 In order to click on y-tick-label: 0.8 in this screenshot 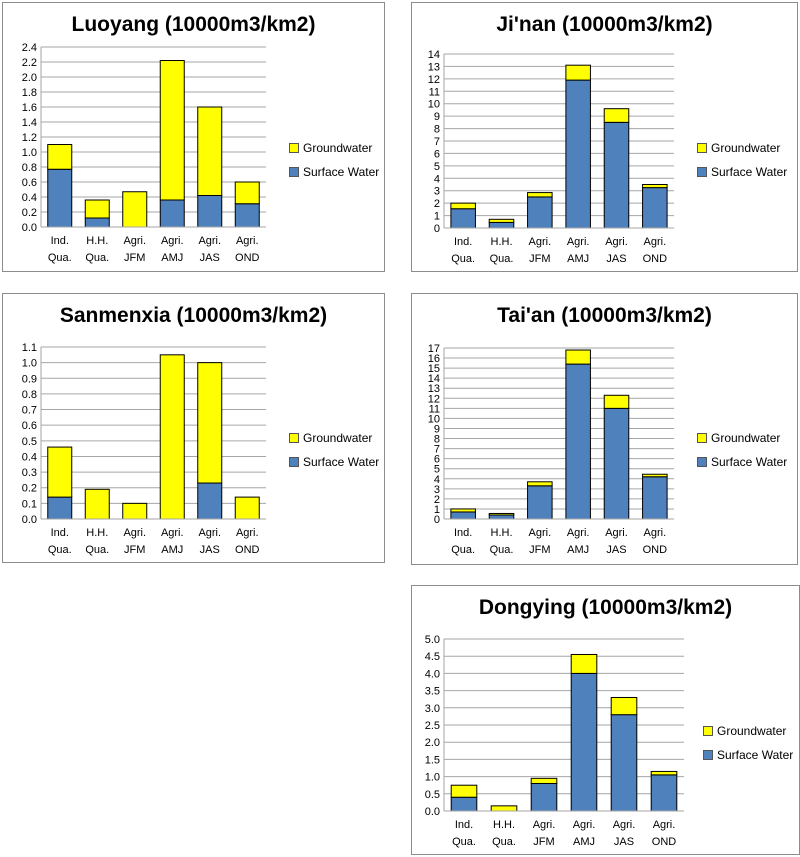, I will do `click(29, 395)`.